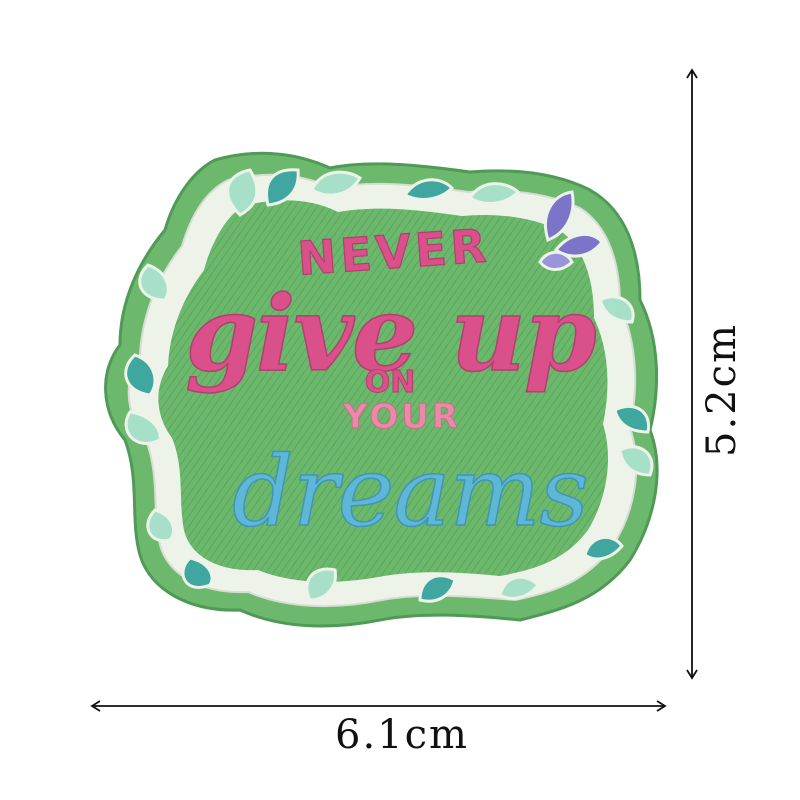  I want to click on width-dimension-arrow, so click(378, 706).